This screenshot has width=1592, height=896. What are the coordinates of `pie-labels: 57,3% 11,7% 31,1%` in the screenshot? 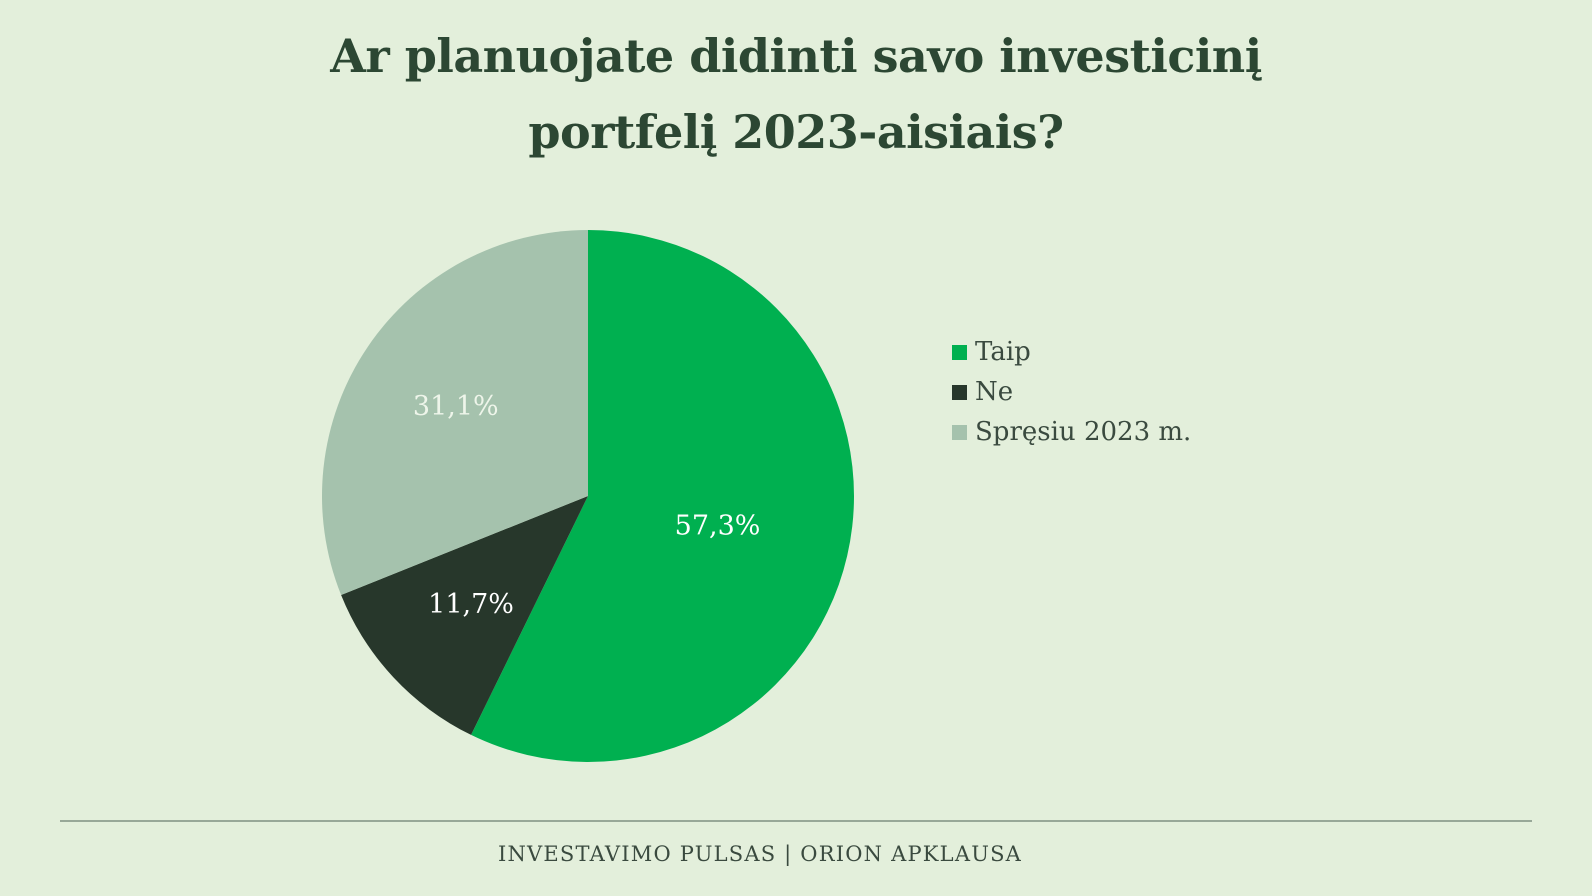 It's located at (587, 505).